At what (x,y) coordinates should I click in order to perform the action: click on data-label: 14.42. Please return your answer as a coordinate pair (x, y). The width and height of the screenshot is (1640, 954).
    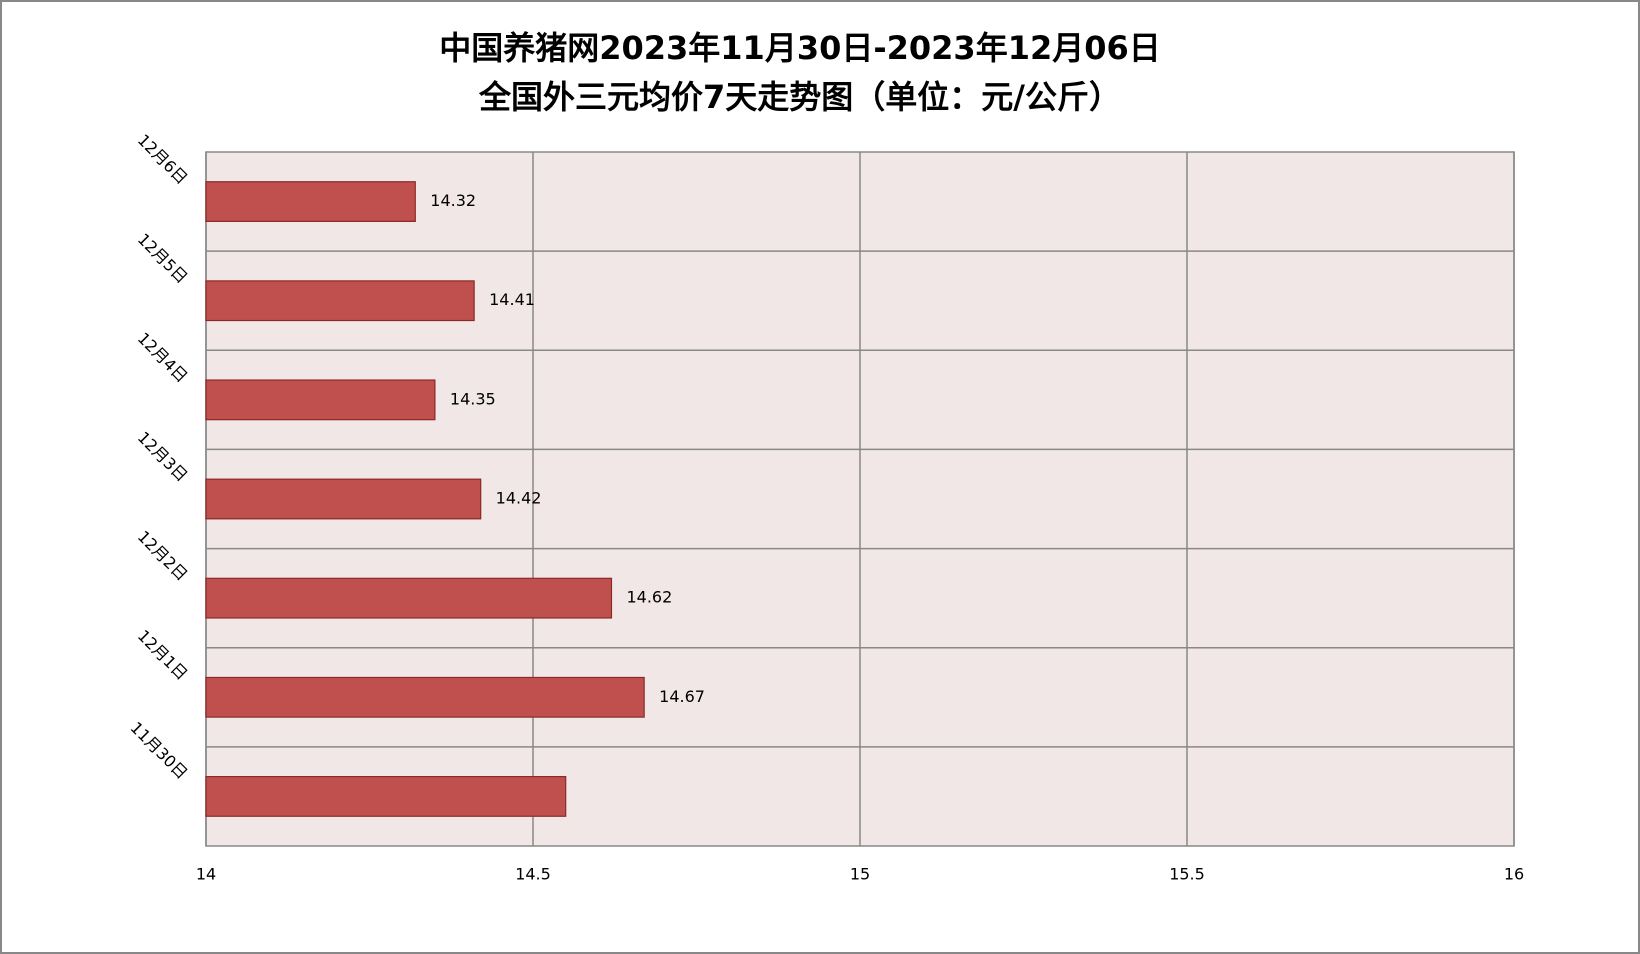
    Looking at the image, I should click on (519, 498).